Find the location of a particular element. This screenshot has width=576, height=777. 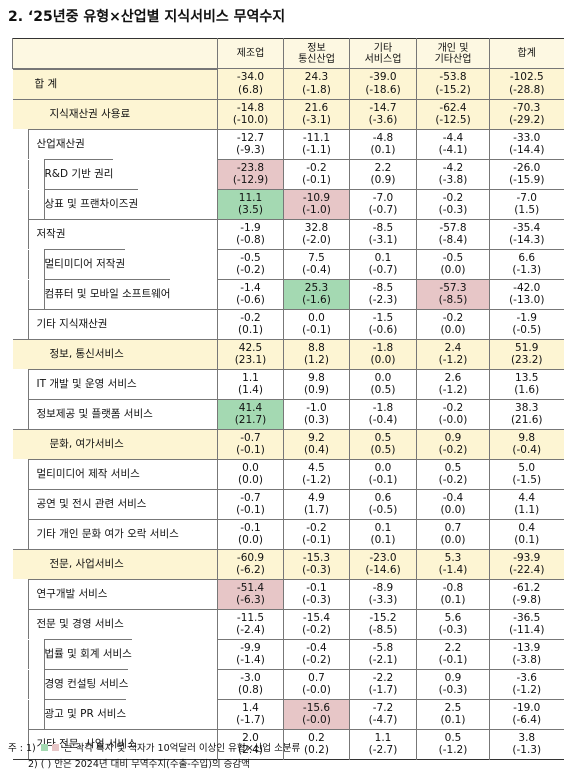

value-cell: -12.7 (-9.3) is located at coordinates (250, 143).